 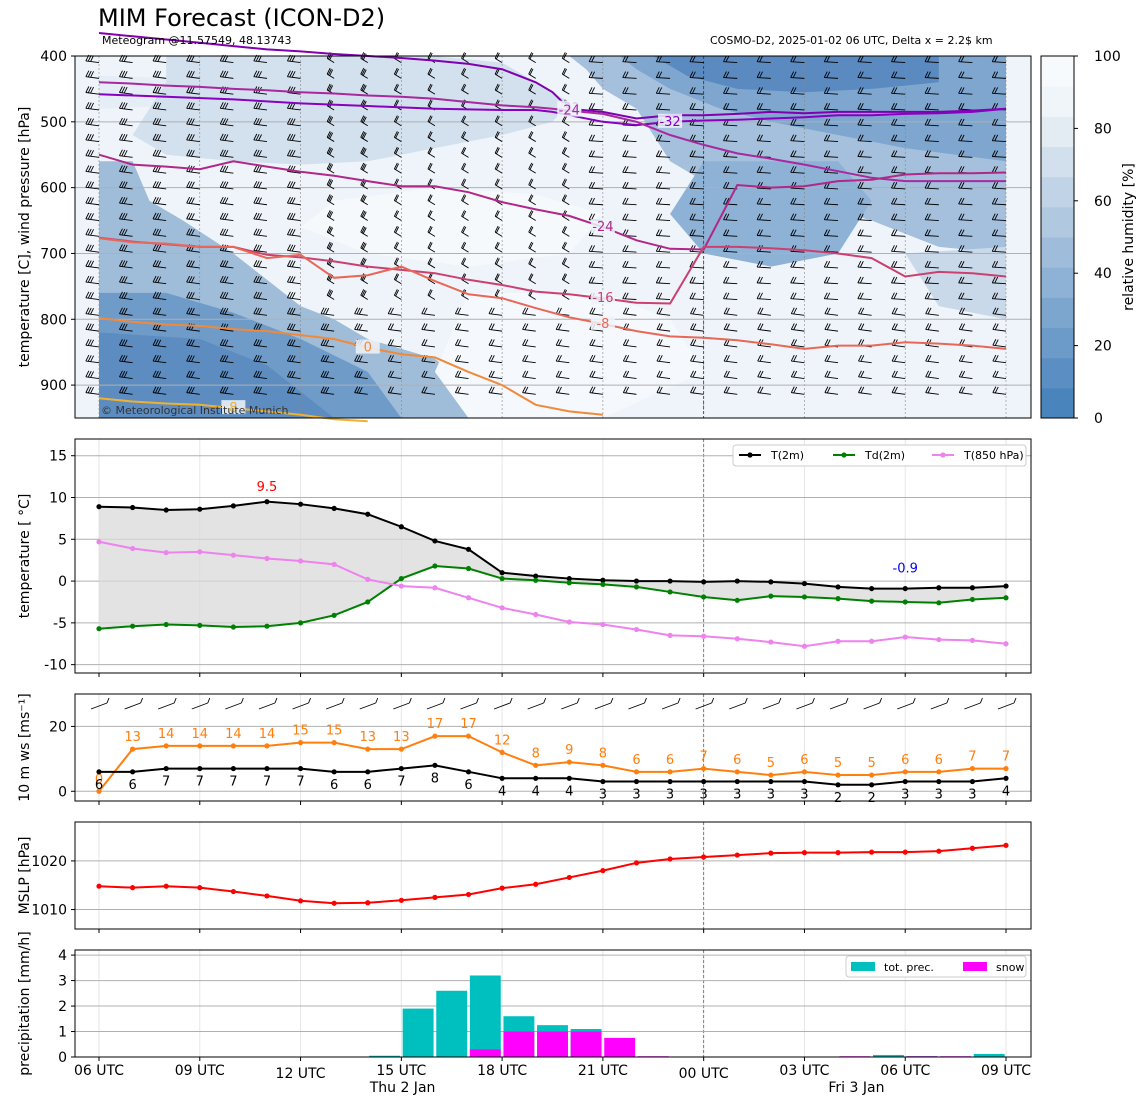 What do you see at coordinates (53, 386) in the screenshot?
I see `upper-air-ytick-label: 900` at bounding box center [53, 386].